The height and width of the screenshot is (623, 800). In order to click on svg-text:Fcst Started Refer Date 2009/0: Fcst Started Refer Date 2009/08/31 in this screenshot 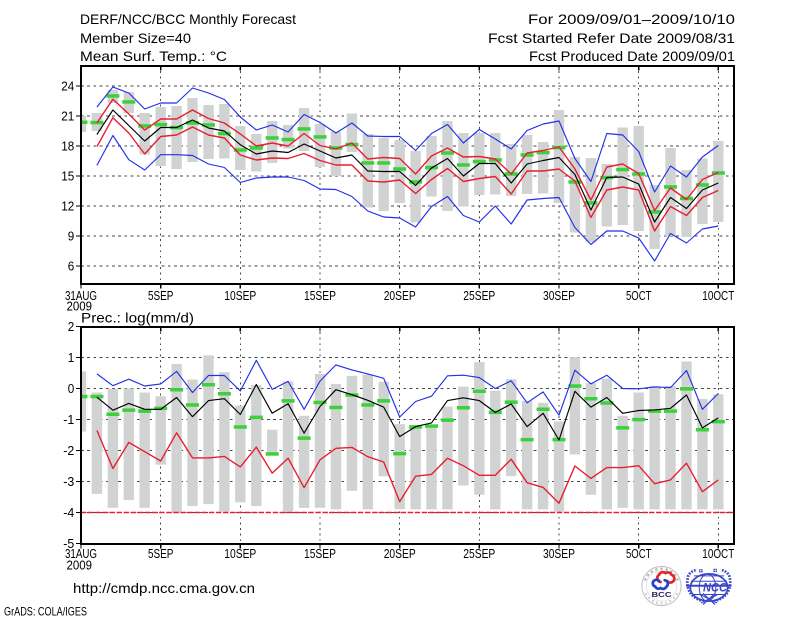, I will do `click(611, 38)`.